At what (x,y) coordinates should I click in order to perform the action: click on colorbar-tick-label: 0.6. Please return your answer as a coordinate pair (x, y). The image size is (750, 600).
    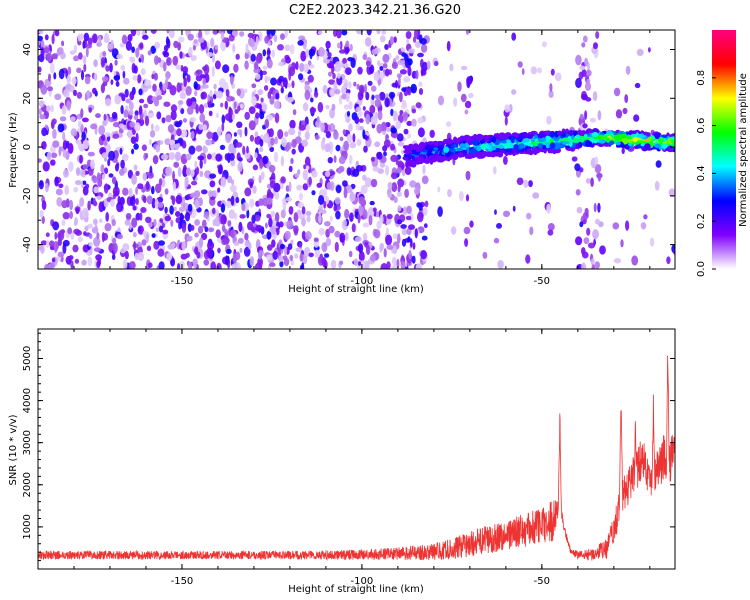
    Looking at the image, I should click on (701, 126).